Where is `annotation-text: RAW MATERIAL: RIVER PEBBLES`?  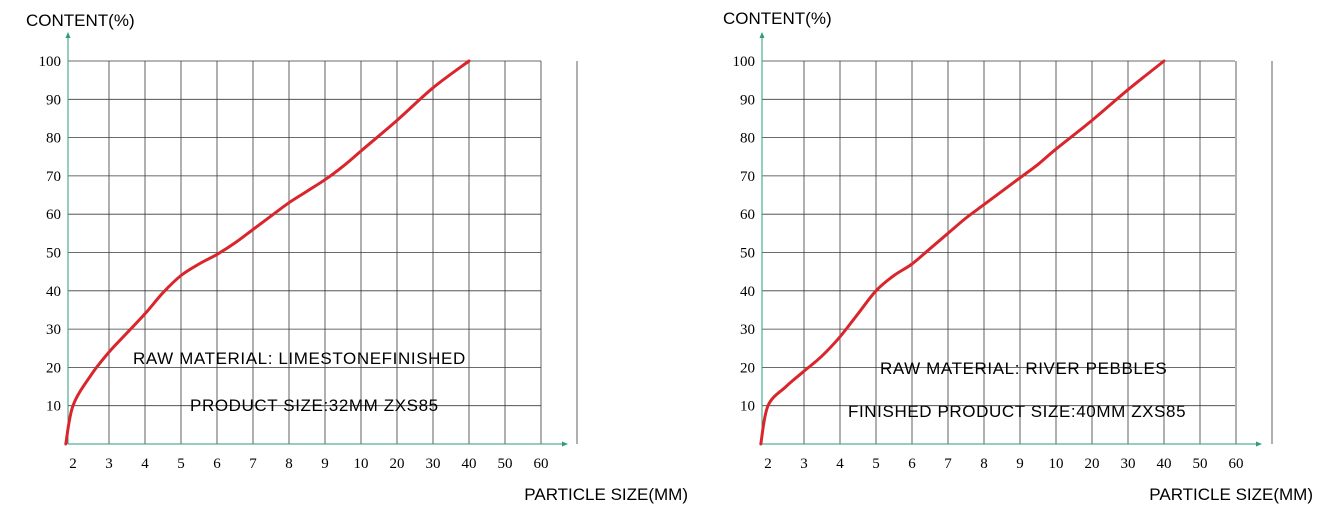 annotation-text: RAW MATERIAL: RIVER PEBBLES is located at coordinates (1023, 368).